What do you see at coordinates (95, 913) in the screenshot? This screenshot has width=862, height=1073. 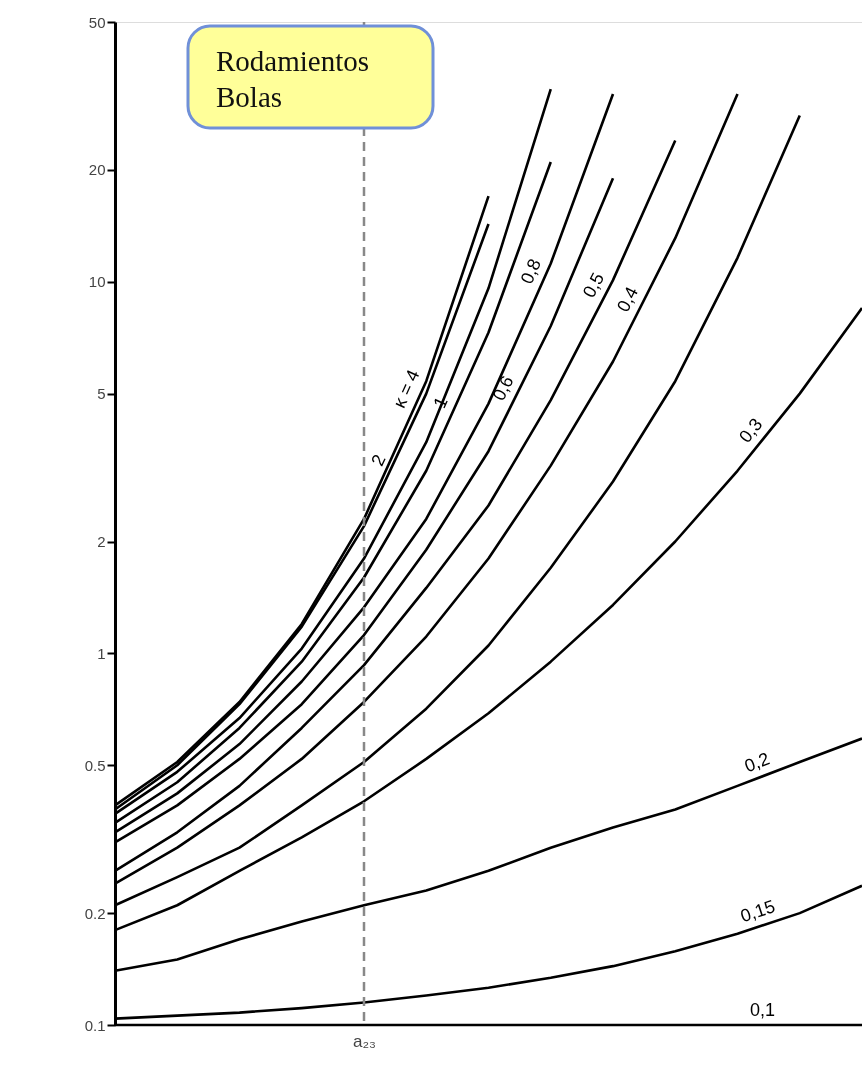 I see `y-tick-label: 0.2` at bounding box center [95, 913].